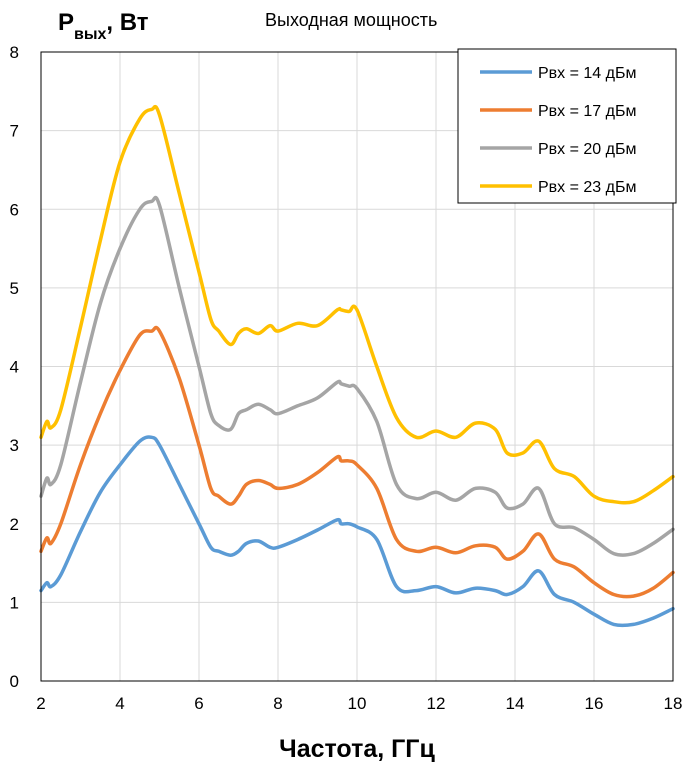  Describe the element at coordinates (587, 73) in the screenshot. I see `legend-label-1: Рвх = 14 дБм` at that location.